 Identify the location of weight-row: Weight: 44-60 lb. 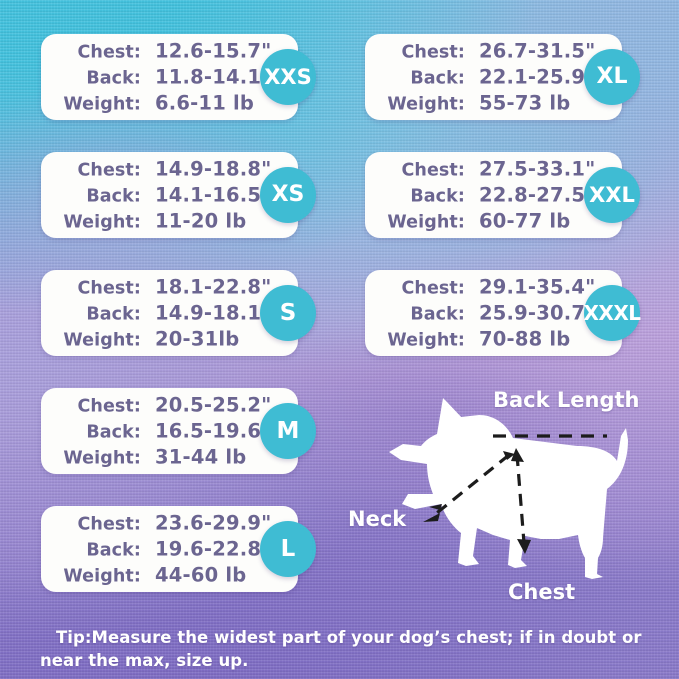
(163, 575).